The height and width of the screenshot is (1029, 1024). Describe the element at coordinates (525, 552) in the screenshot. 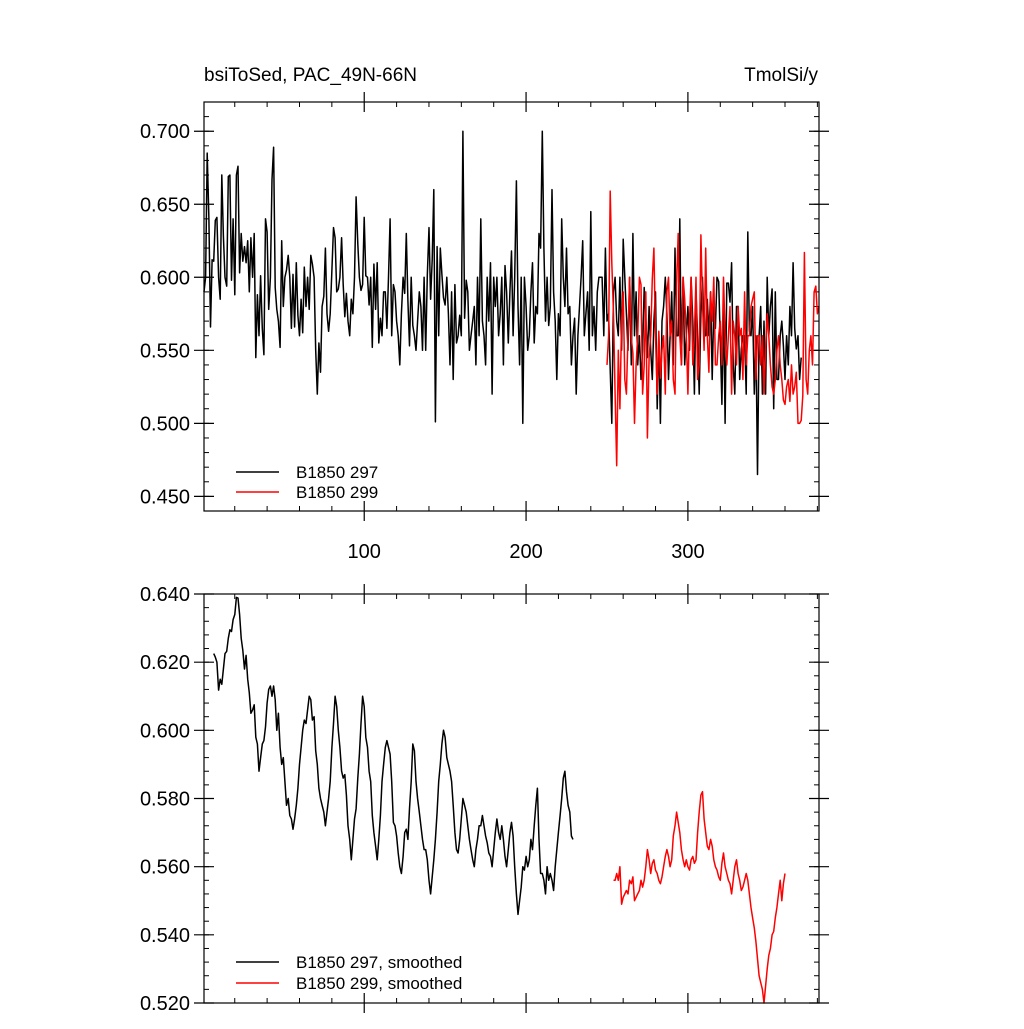

I see `x-tick-label: 200` at that location.